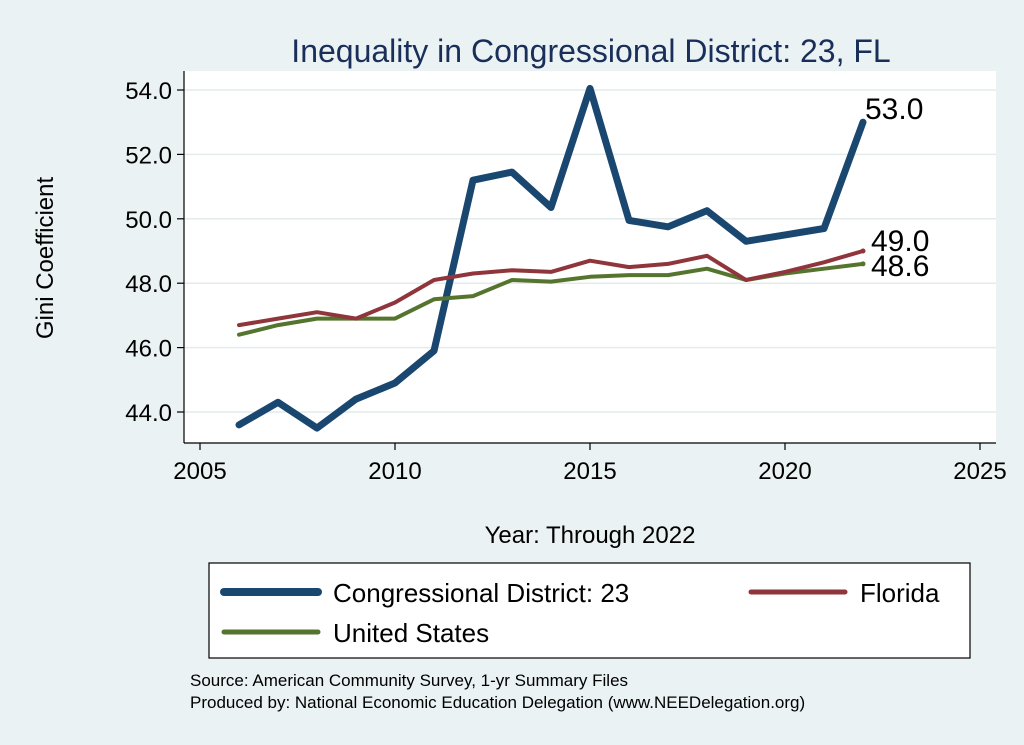  Describe the element at coordinates (148, 91) in the screenshot. I see `y-tick-label: 54.0` at that location.